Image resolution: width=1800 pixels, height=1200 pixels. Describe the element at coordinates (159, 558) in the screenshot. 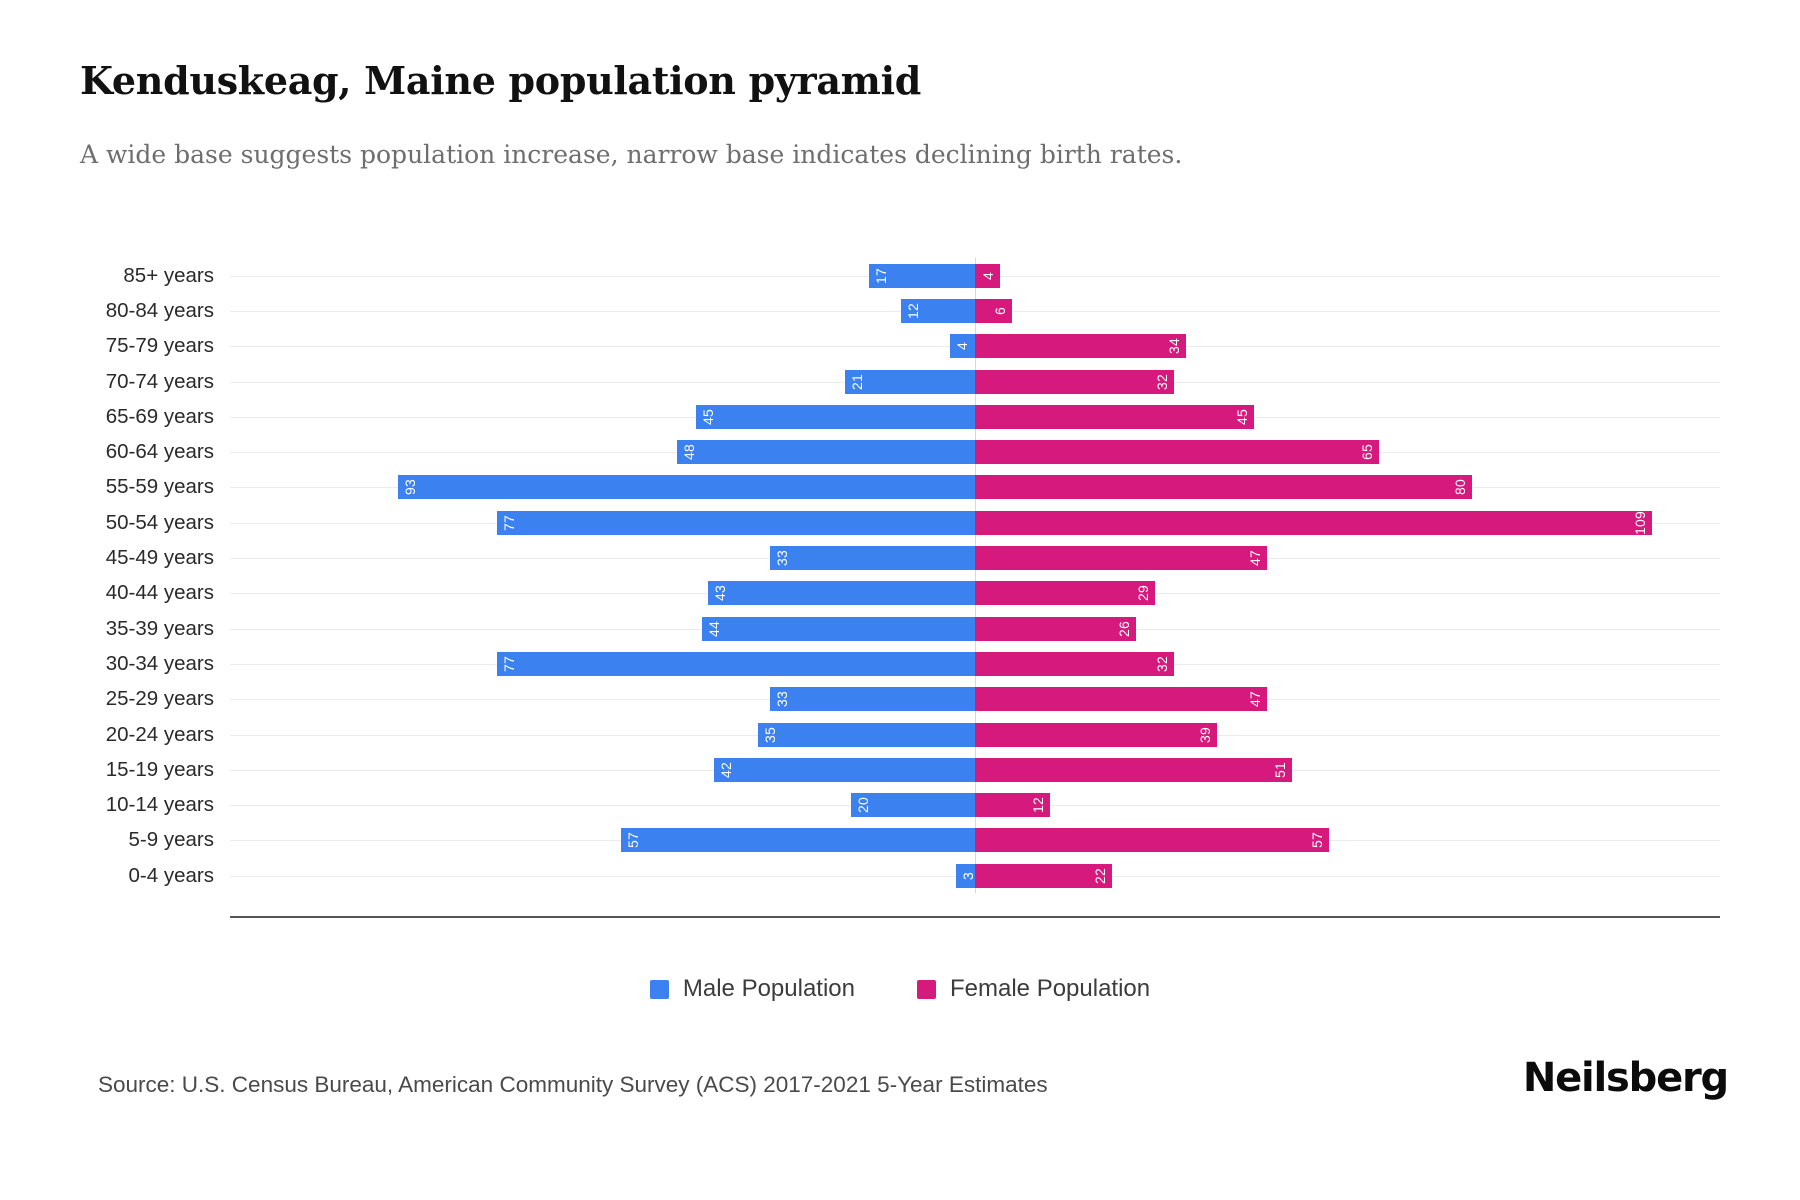

I see `y-axis-tick-label: 45-49 years` at that location.